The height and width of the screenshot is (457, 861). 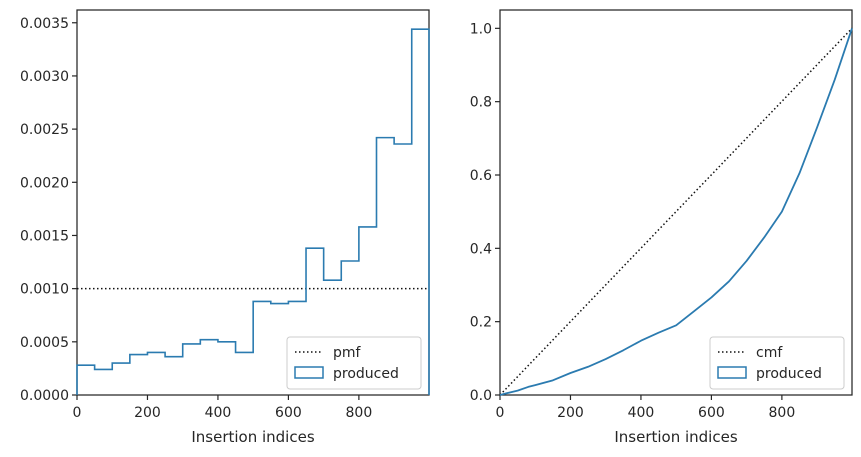 What do you see at coordinates (481, 249) in the screenshot?
I see `right-y-tick-label: 0.4` at bounding box center [481, 249].